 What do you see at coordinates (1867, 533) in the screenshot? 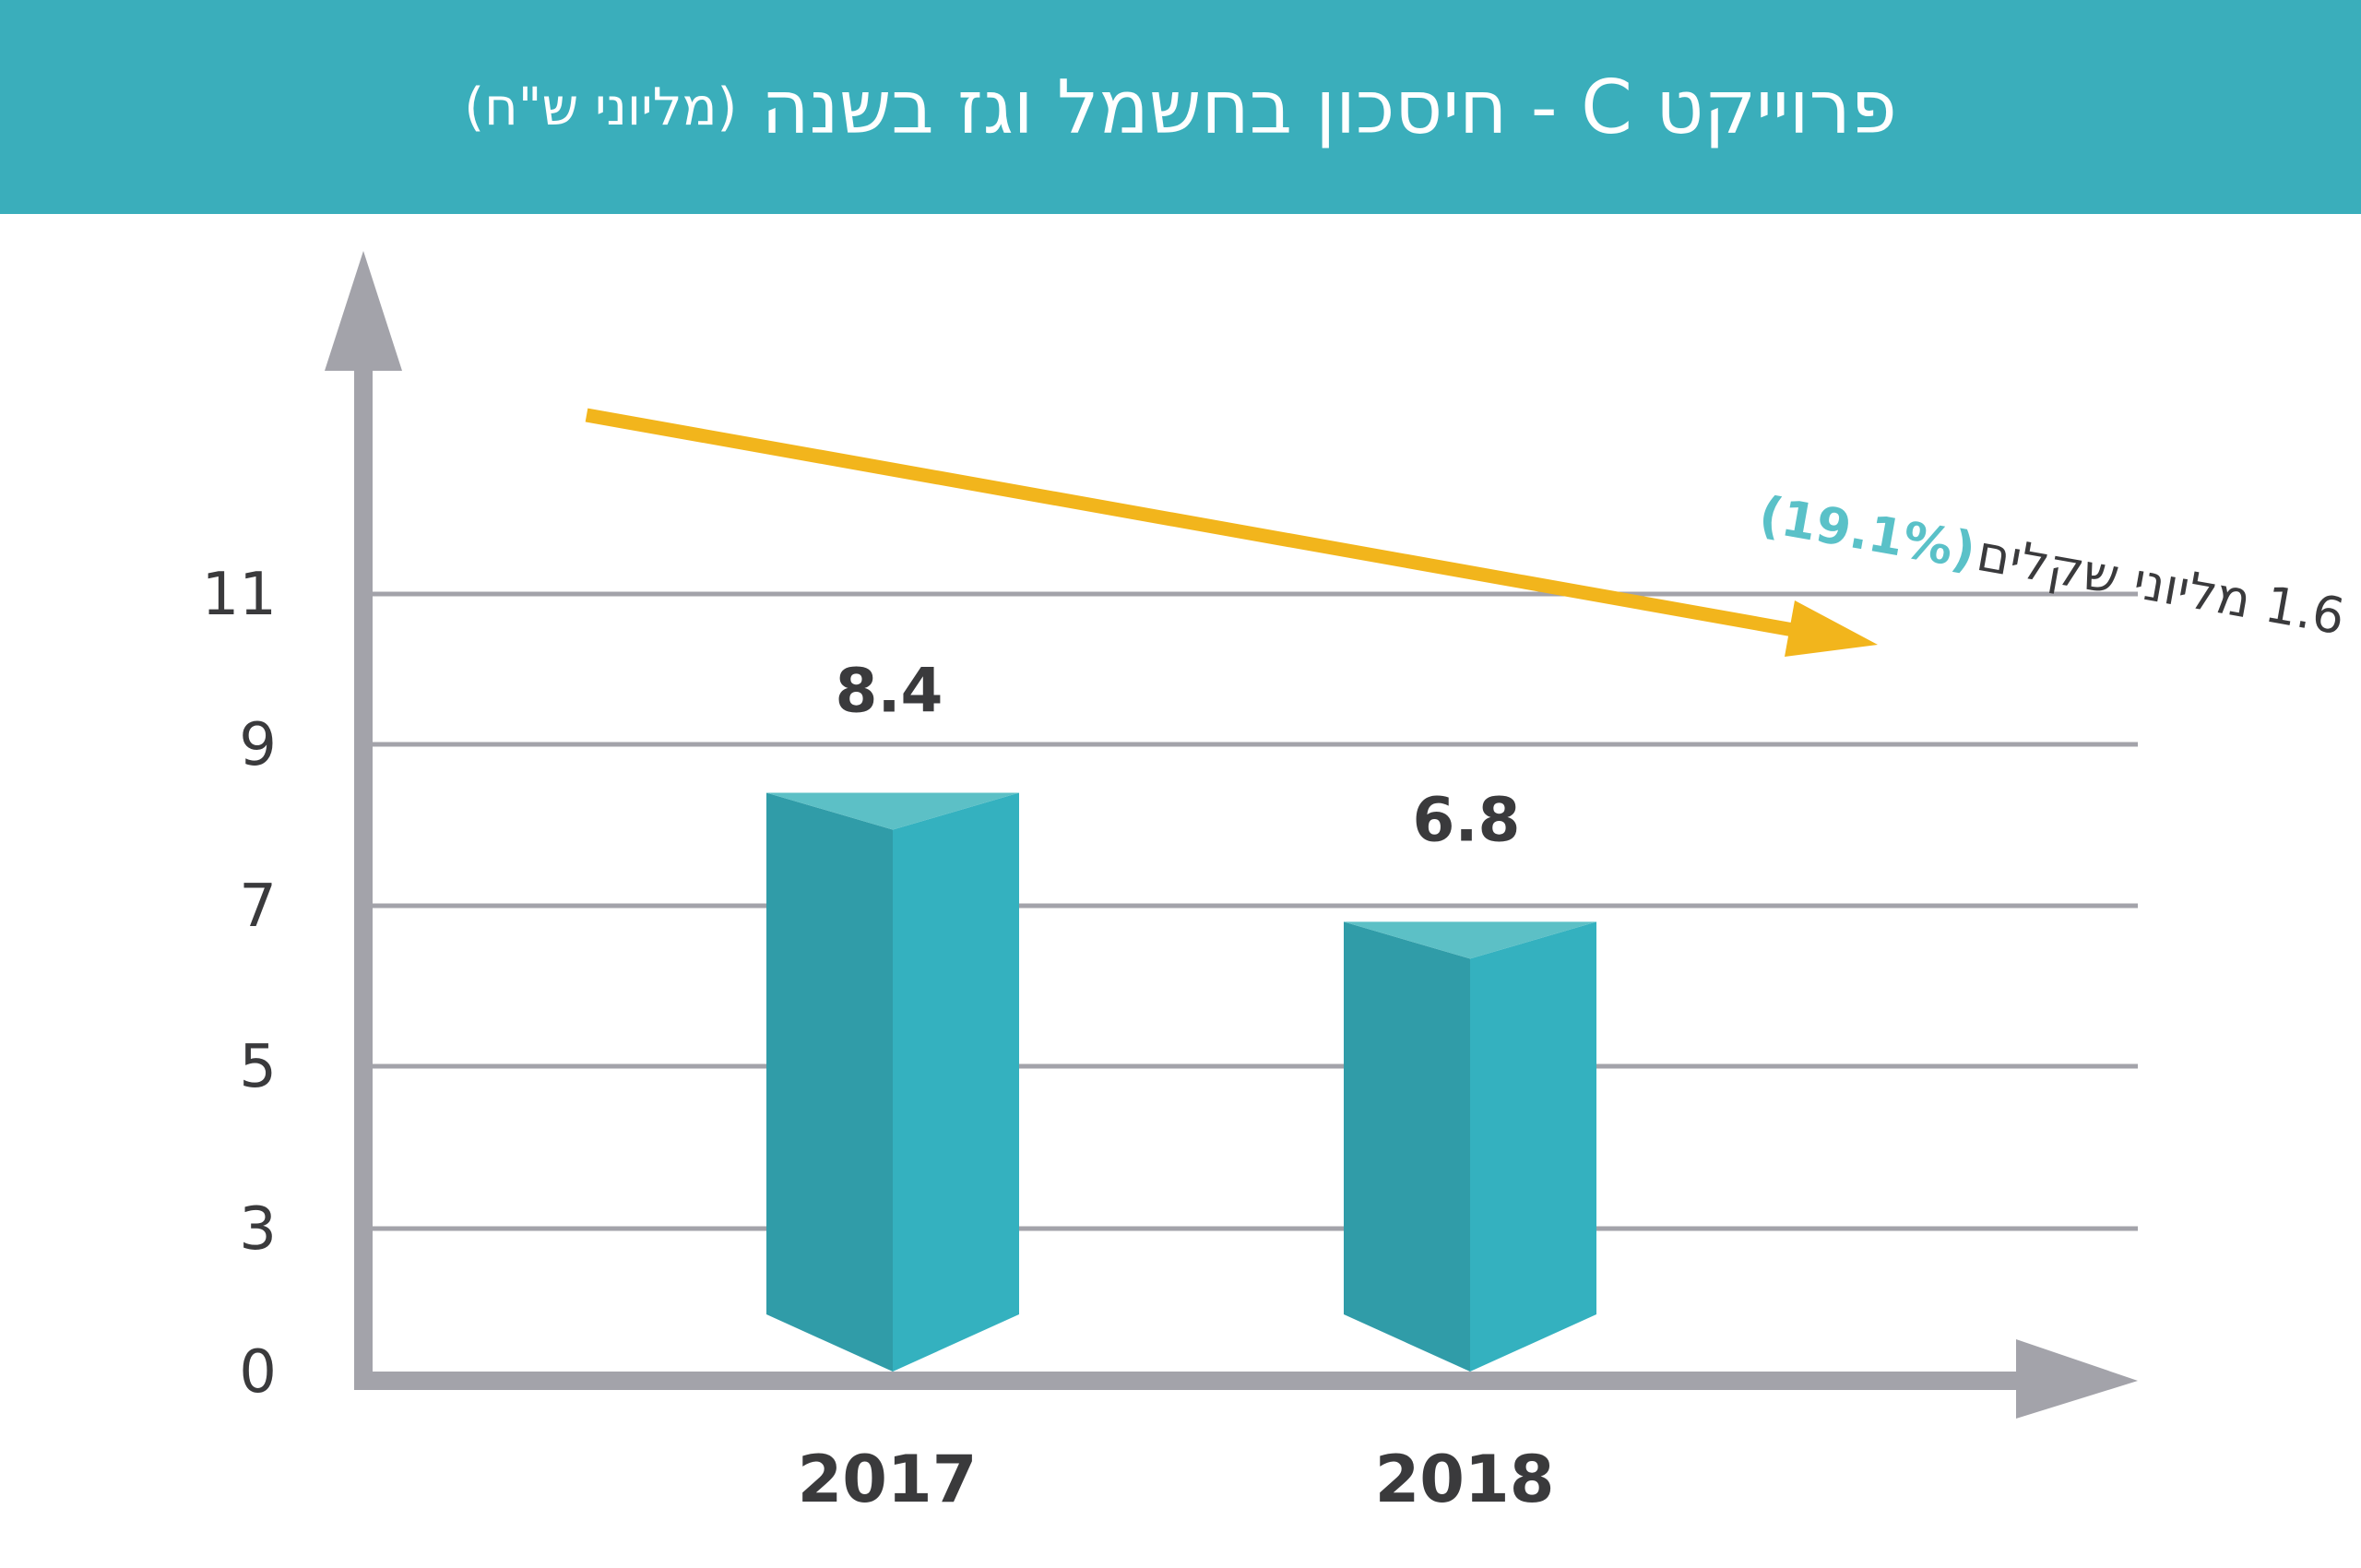
I see `savings-annotation-percent: (19.1%)` at bounding box center [1867, 533].